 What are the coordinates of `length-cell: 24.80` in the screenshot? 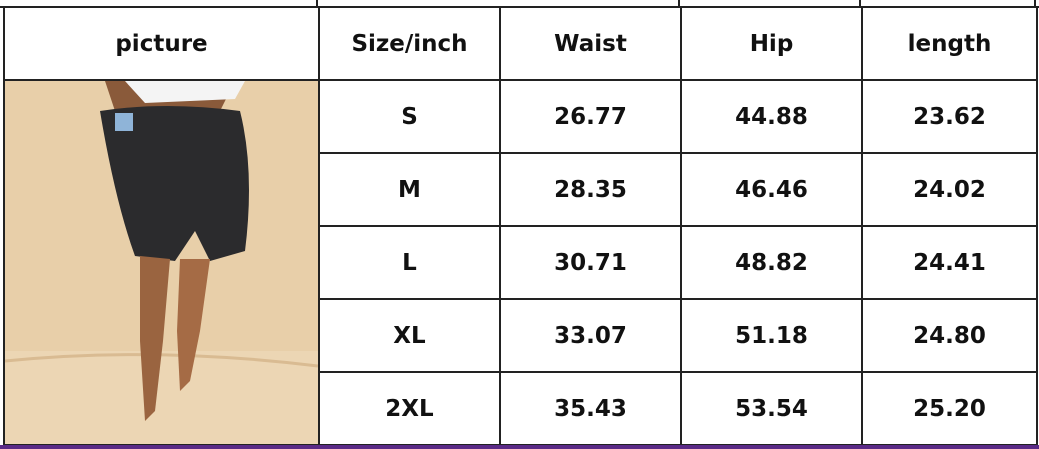 It's located at (949, 335).